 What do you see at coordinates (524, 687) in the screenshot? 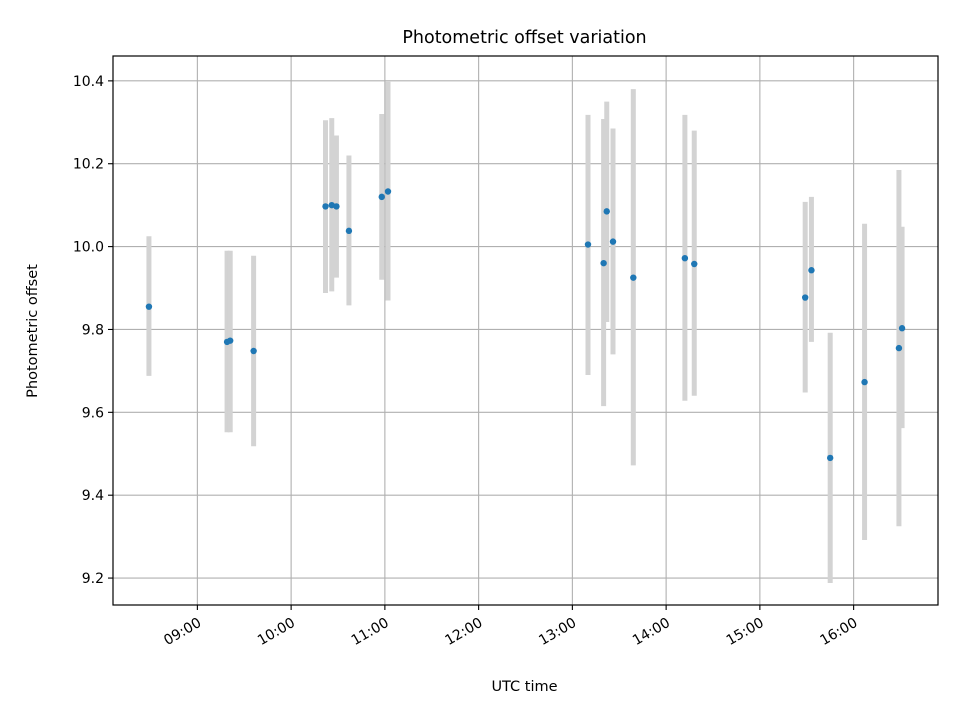
I see `x-axis-label: UTC time` at bounding box center [524, 687].